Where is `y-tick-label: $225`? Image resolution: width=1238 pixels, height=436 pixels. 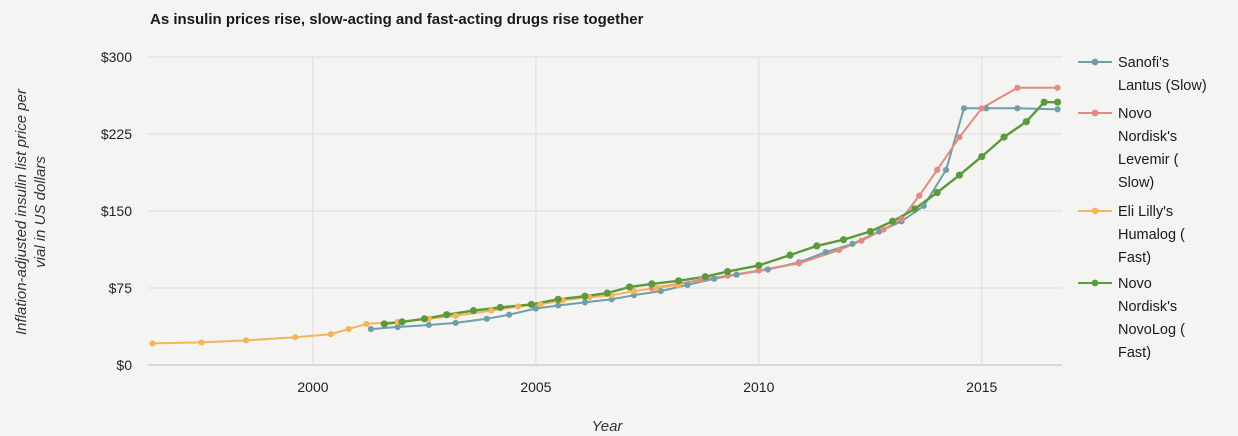 y-tick-label: $225 is located at coordinates (116, 134).